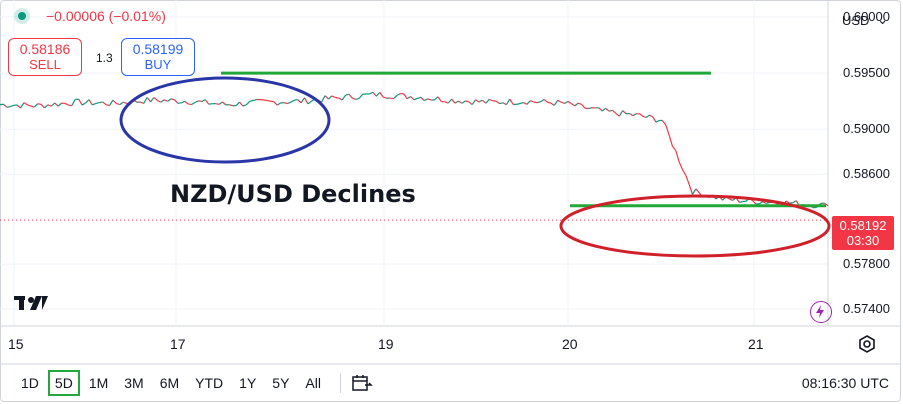 The image size is (903, 404). What do you see at coordinates (362, 383) in the screenshot?
I see `date-range-icon` at bounding box center [362, 383].